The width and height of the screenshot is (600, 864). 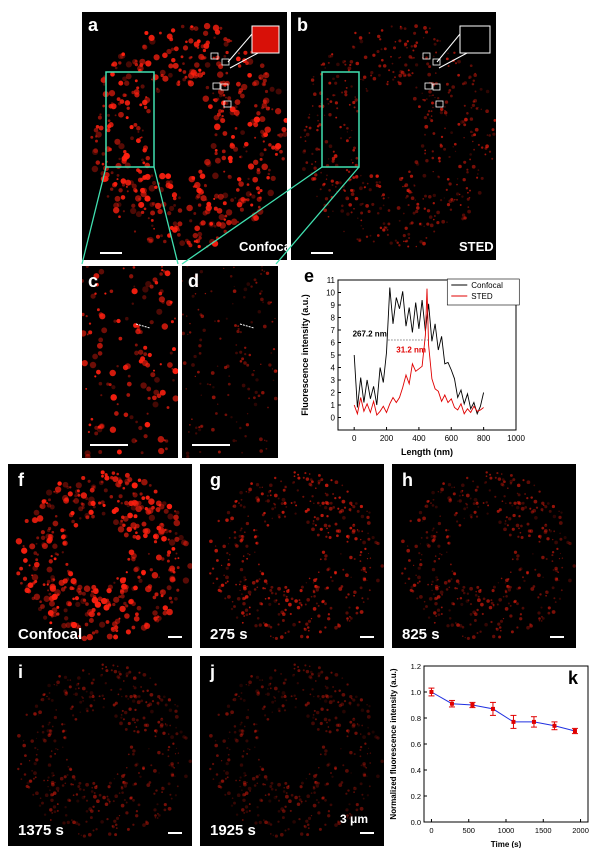 I want to click on panel-g-image, so click(x=296, y=555).